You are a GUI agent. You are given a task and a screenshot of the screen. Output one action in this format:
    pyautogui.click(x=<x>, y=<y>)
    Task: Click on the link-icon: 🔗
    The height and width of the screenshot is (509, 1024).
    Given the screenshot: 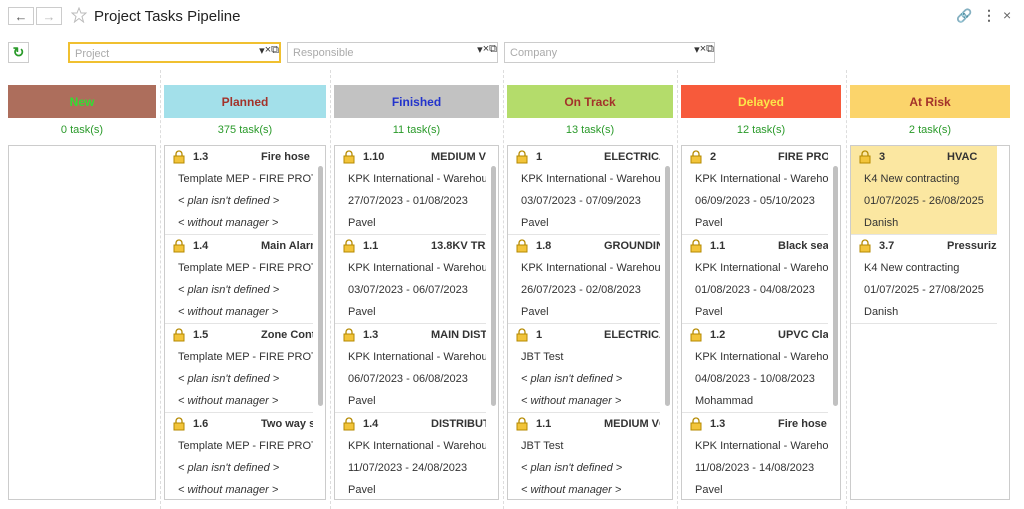 What is the action you would take?
    pyautogui.click(x=964, y=15)
    